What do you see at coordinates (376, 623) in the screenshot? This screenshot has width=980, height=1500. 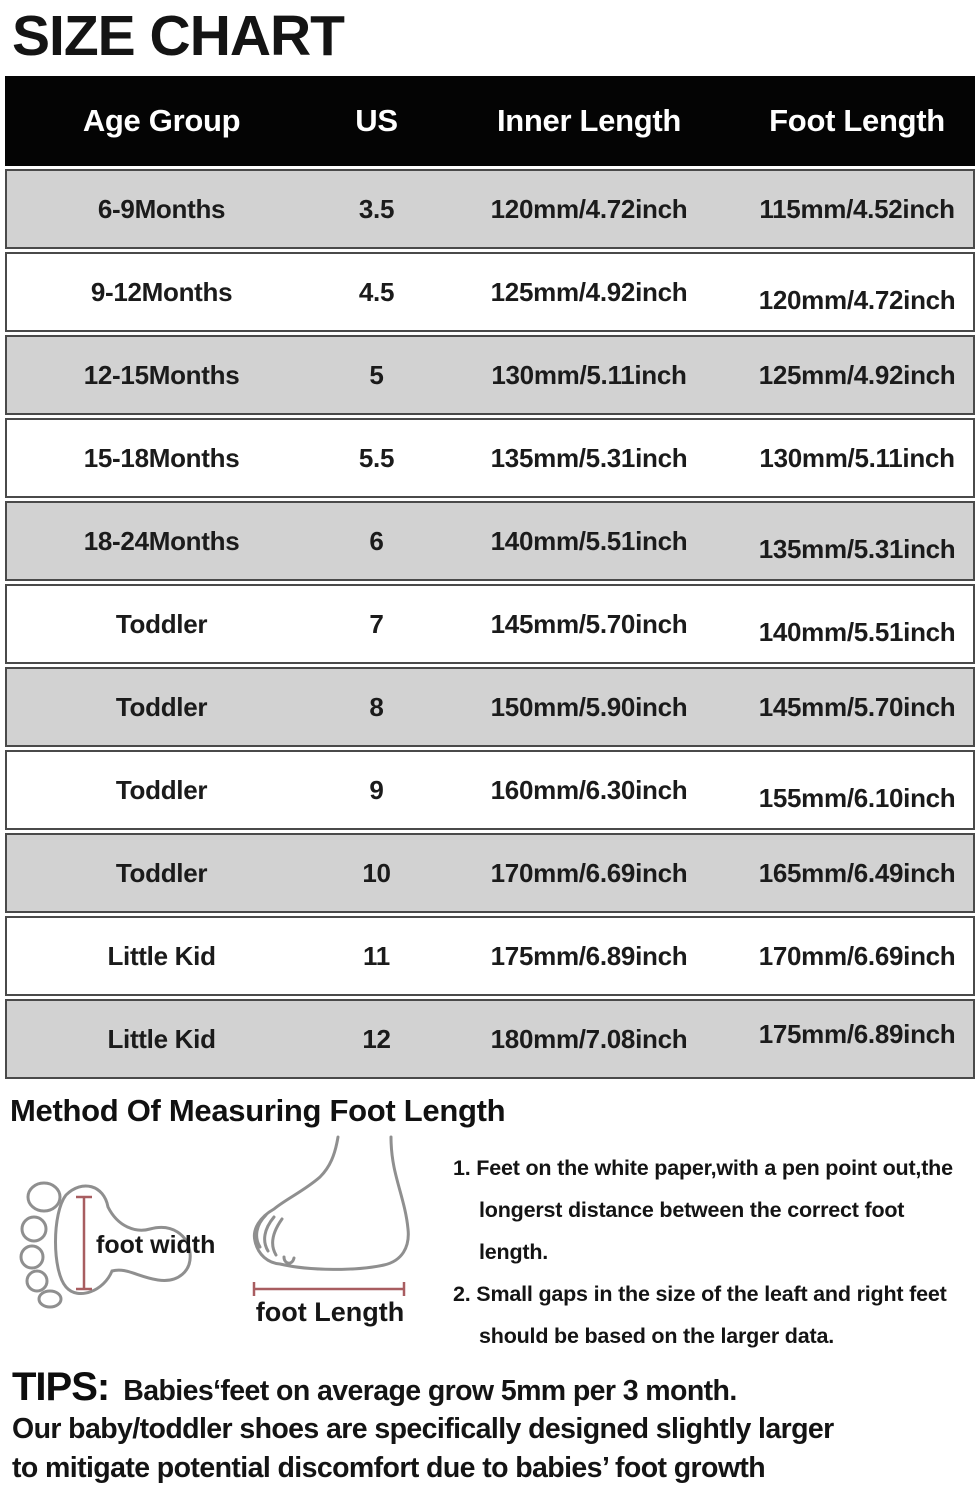 I see `cell-us-size: 7` at bounding box center [376, 623].